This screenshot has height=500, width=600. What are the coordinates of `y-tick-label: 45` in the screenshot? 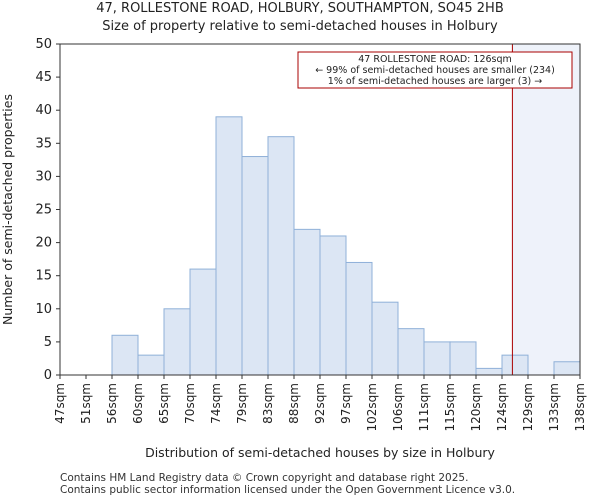 It's located at (43, 77).